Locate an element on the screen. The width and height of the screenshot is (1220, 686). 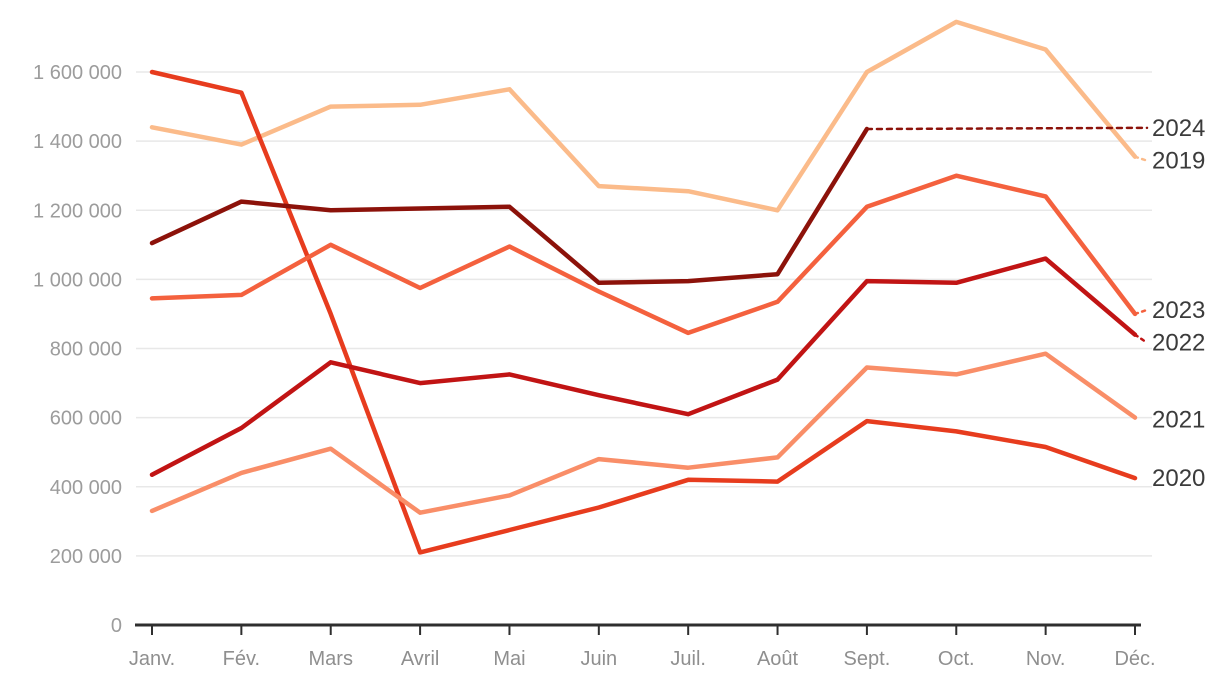
y-tick-label: 200 000 is located at coordinates (86, 557).